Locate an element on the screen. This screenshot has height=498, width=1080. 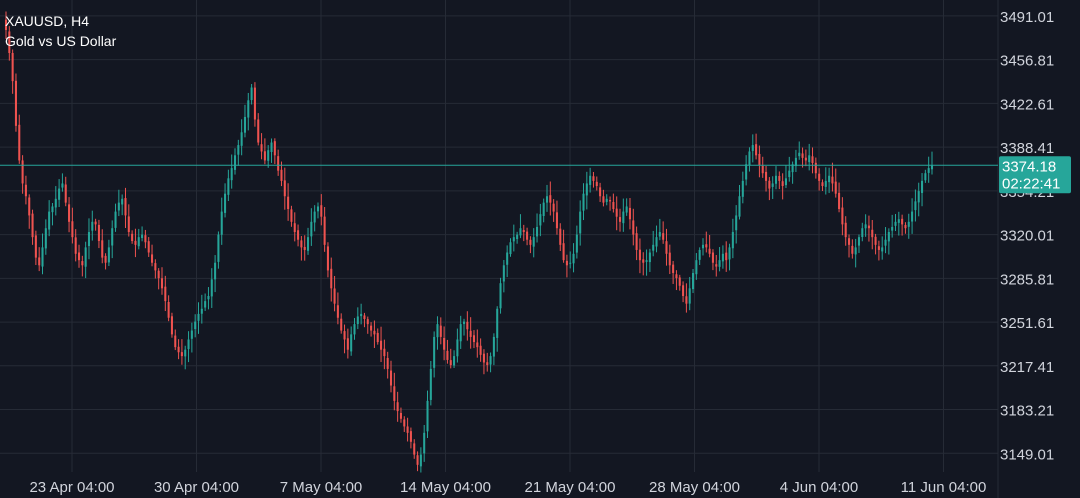
time-tick-label: 30 Apr 04:00 is located at coordinates (196, 487).